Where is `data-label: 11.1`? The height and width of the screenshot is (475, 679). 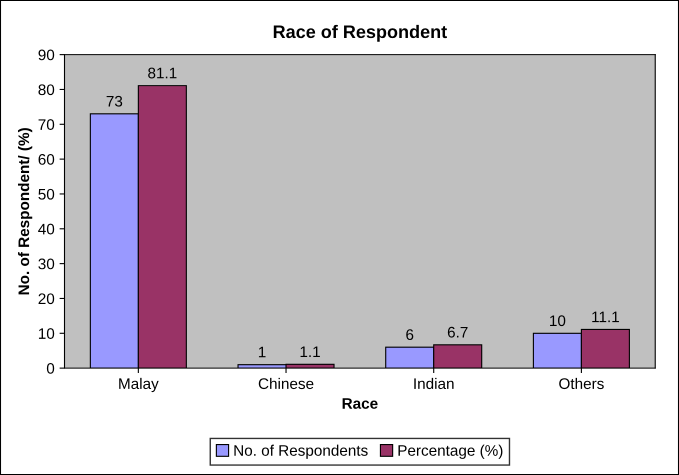 data-label: 11.1 is located at coordinates (605, 317).